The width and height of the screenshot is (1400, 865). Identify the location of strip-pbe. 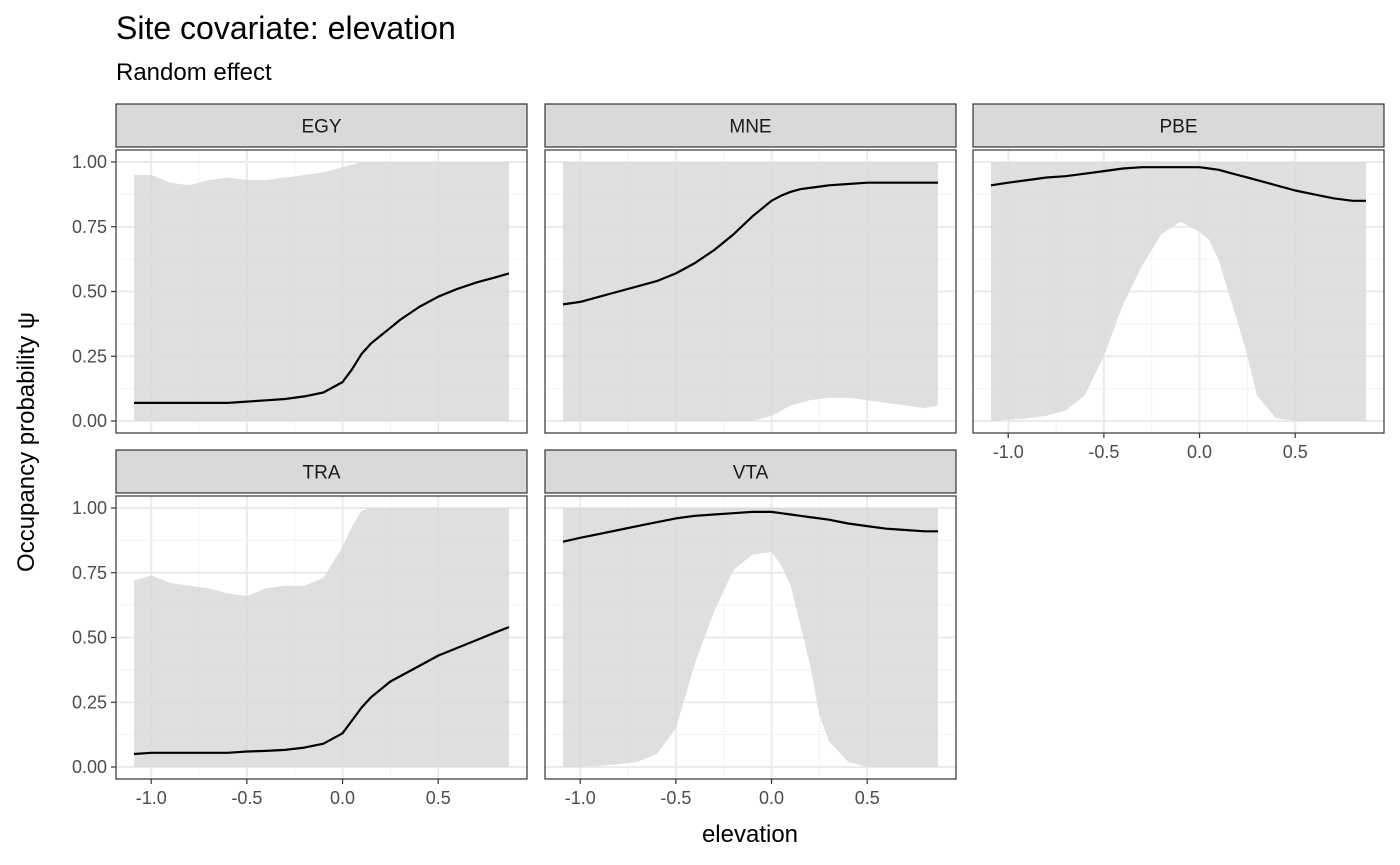
(1178, 125).